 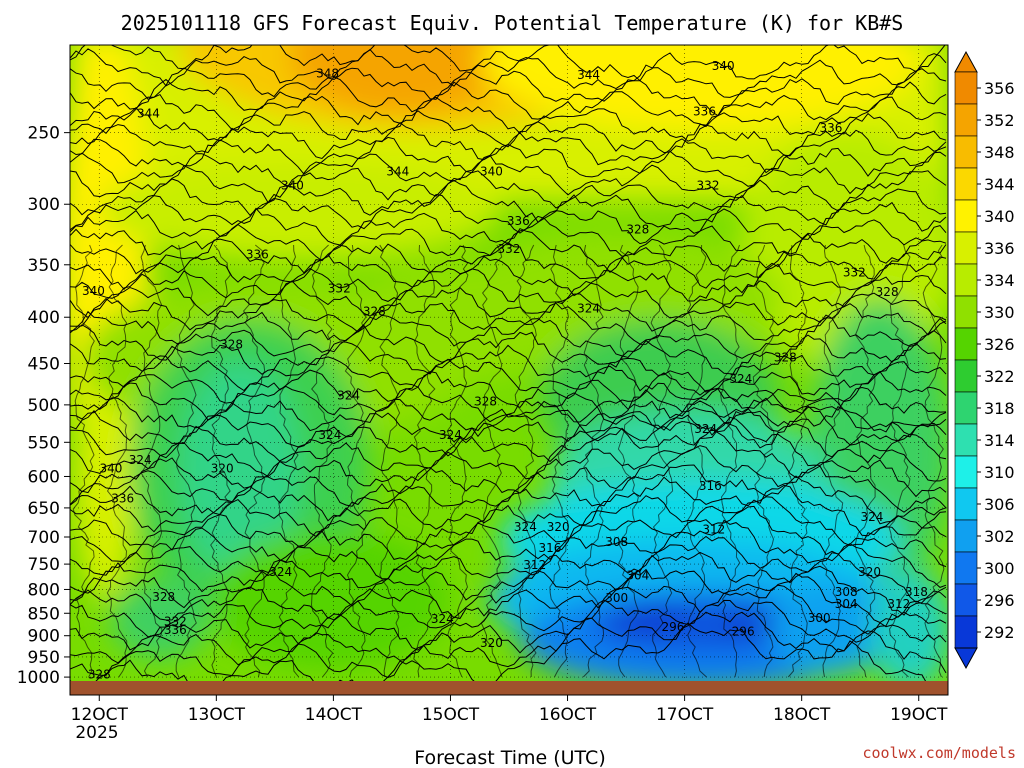 I want to click on contour-label: 332, so click(x=854, y=273).